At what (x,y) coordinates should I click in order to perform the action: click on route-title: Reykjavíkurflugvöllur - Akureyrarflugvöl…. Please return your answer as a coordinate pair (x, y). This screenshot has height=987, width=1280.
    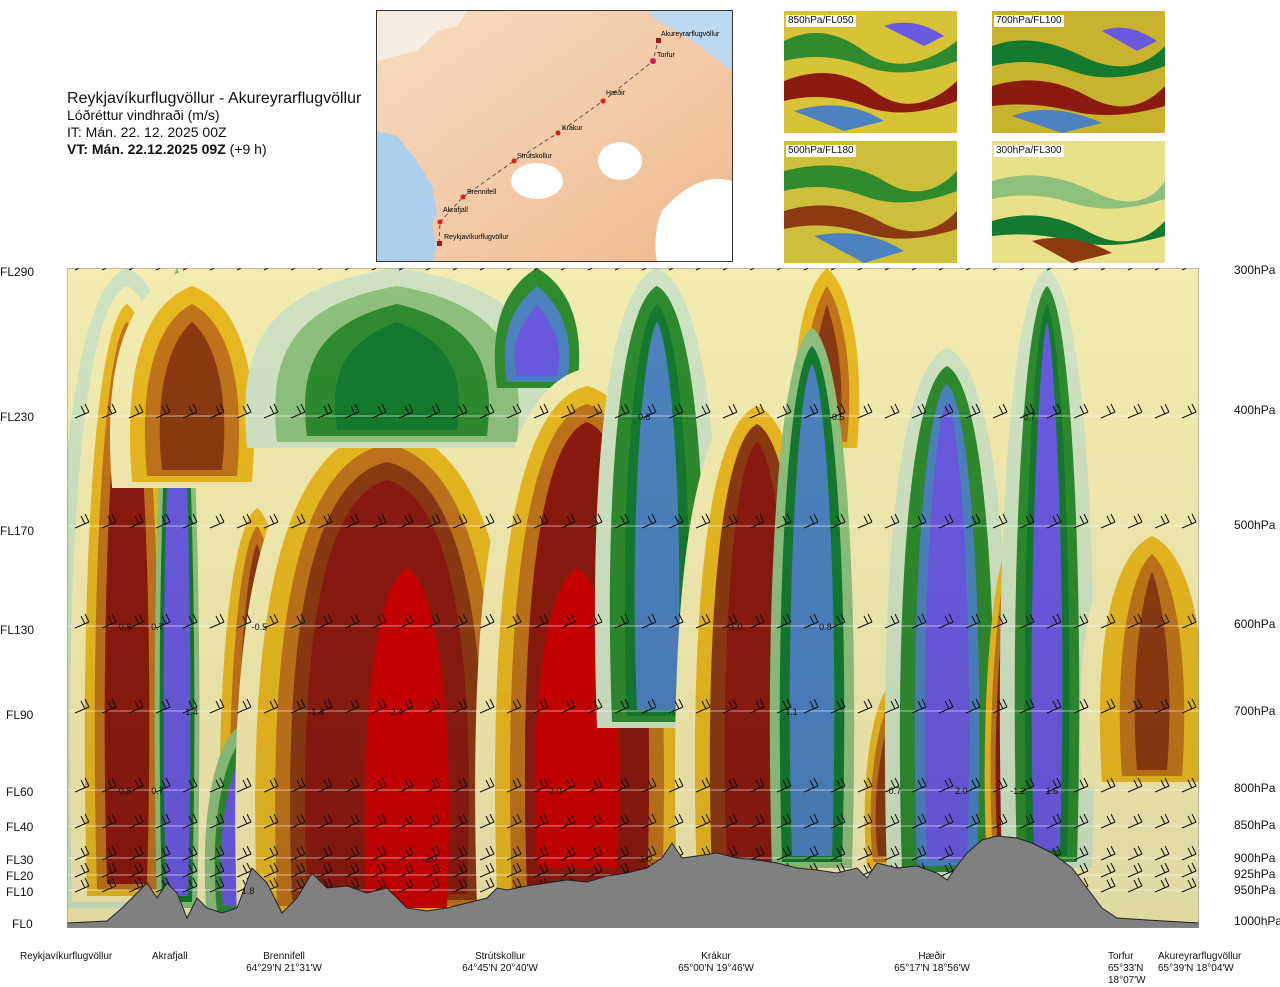
    Looking at the image, I should click on (214, 98).